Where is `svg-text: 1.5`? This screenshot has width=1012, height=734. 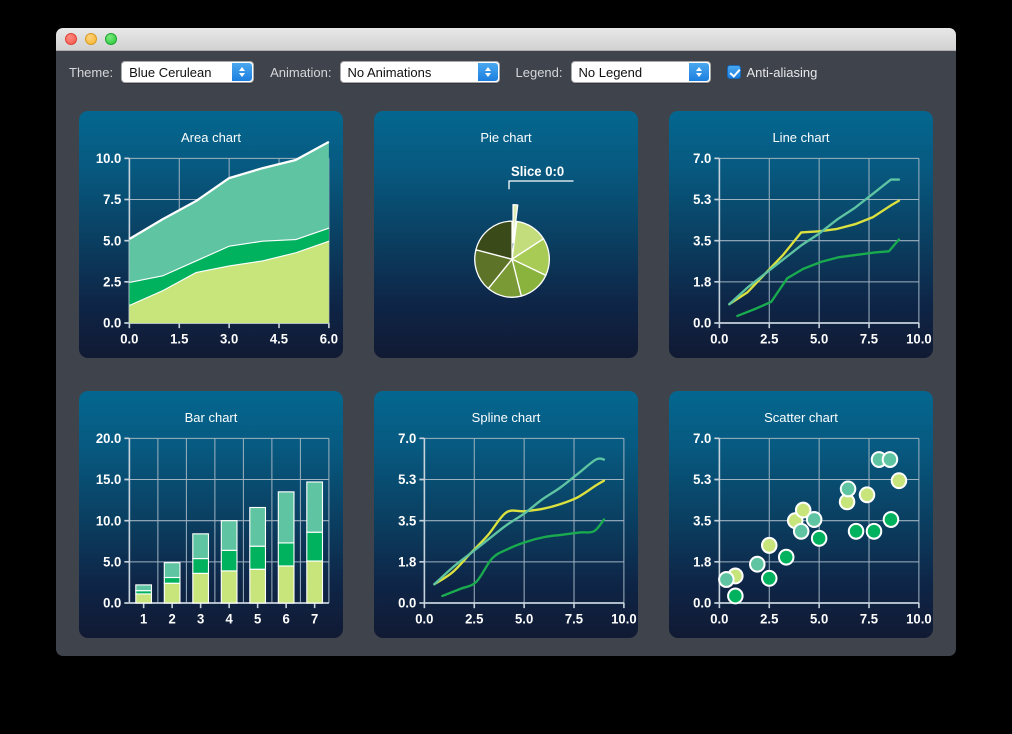 svg-text: 1.5 is located at coordinates (179, 338).